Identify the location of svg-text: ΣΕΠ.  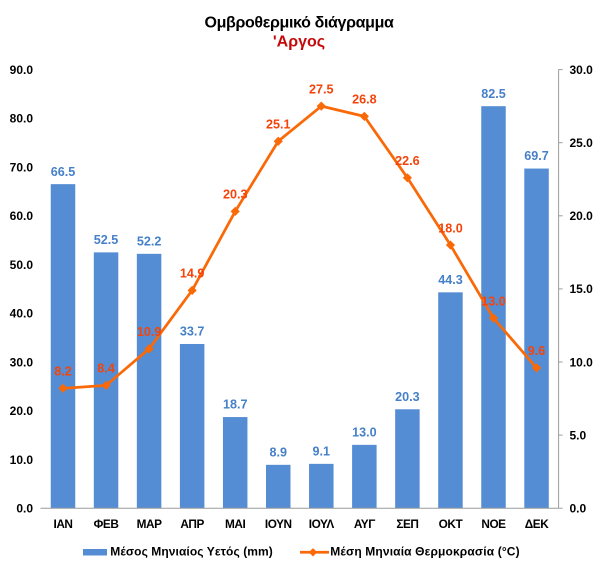
(407, 524).